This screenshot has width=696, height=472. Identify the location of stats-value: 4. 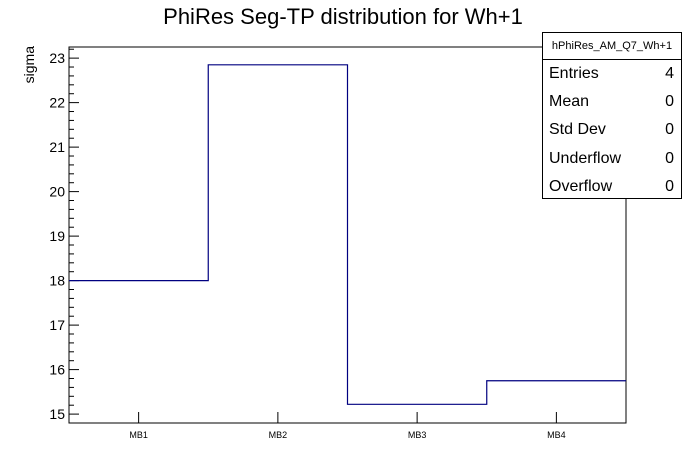
(669, 74).